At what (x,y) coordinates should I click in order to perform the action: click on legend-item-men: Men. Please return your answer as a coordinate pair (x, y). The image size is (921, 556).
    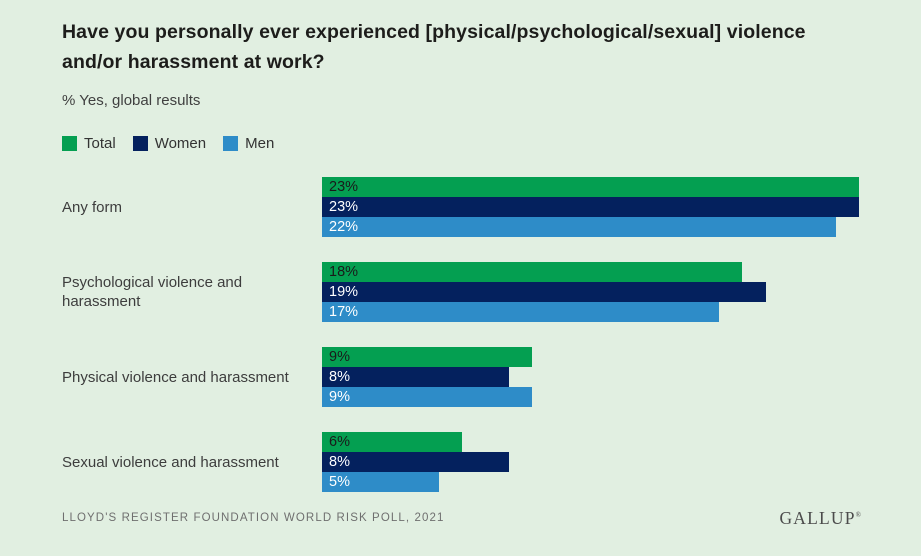
    Looking at the image, I should click on (248, 143).